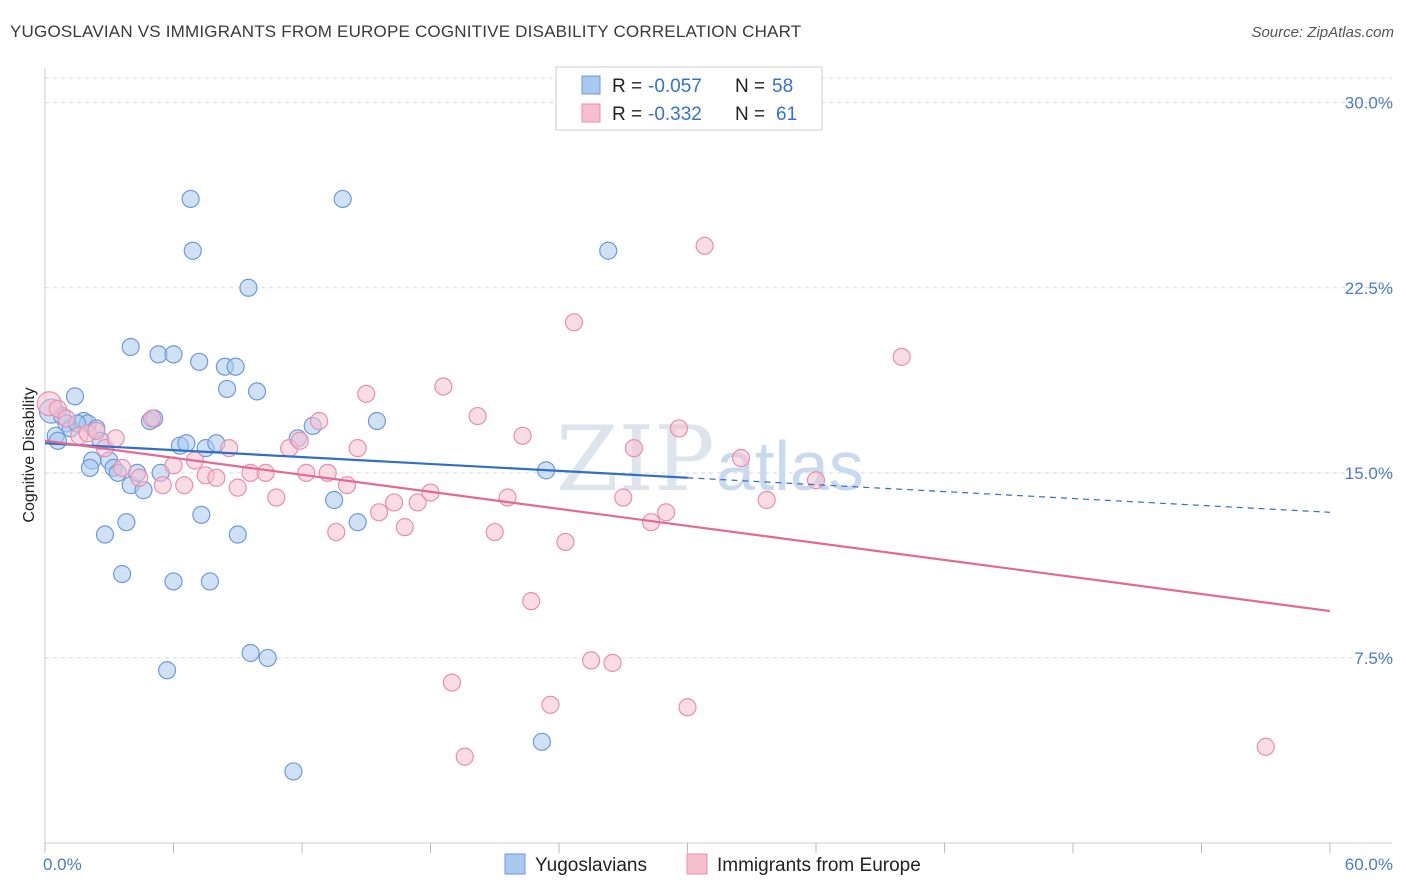 The height and width of the screenshot is (892, 1406). I want to click on stats-swatch-blue, so click(591, 85).